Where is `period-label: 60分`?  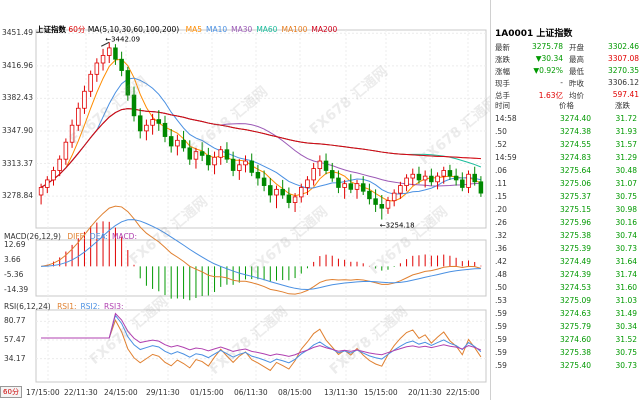
period-label: 60分 is located at coordinates (77, 29).